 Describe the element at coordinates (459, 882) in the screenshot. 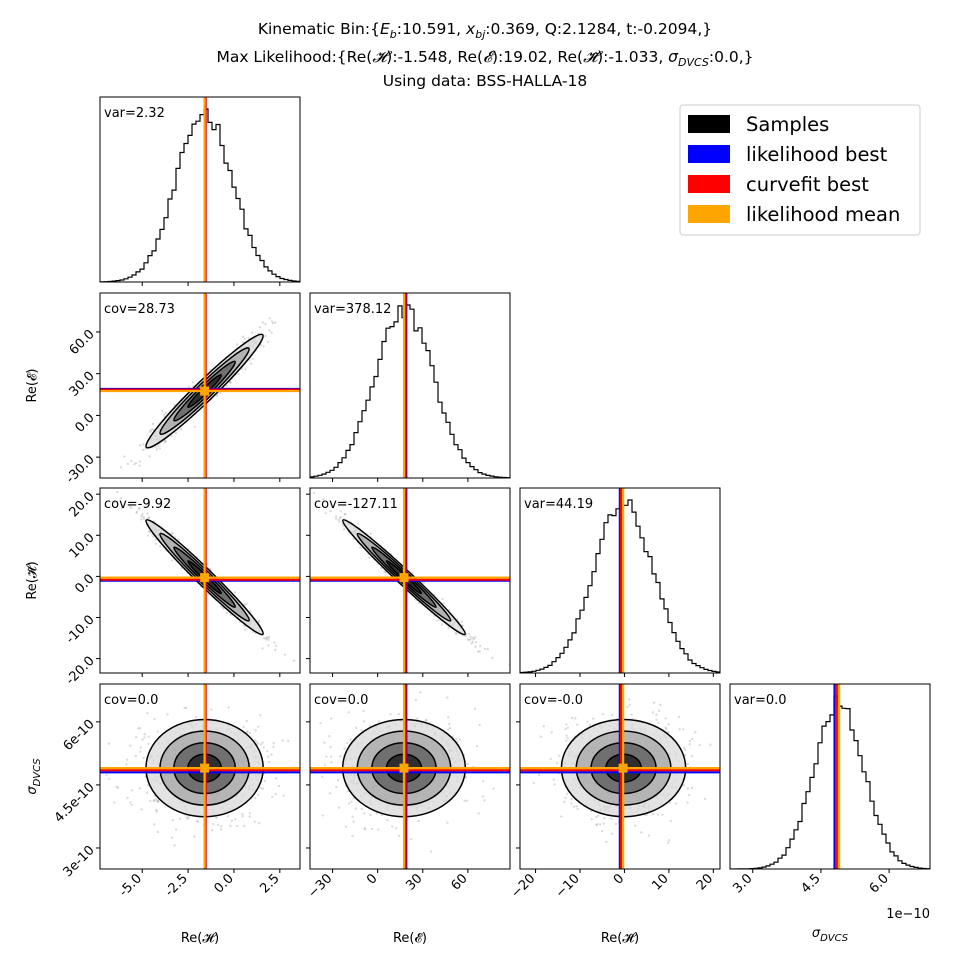

I see `x-tick-label: 60` at that location.